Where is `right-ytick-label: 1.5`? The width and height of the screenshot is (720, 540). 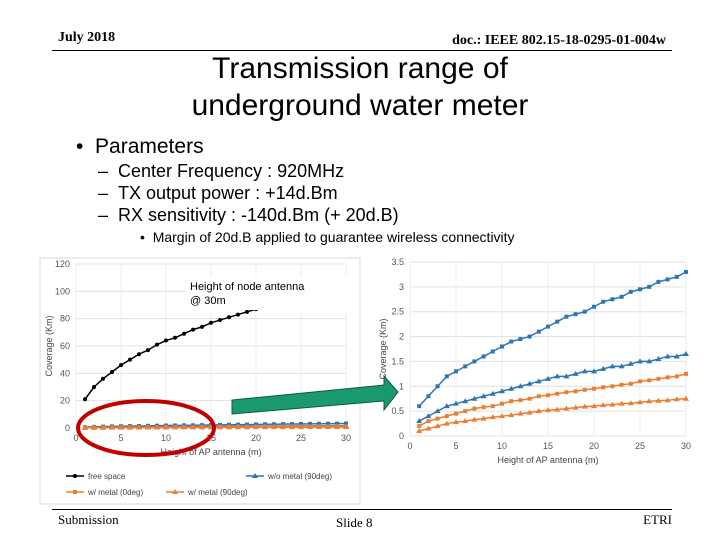
right-ytick-label: 1.5 is located at coordinates (397, 361).